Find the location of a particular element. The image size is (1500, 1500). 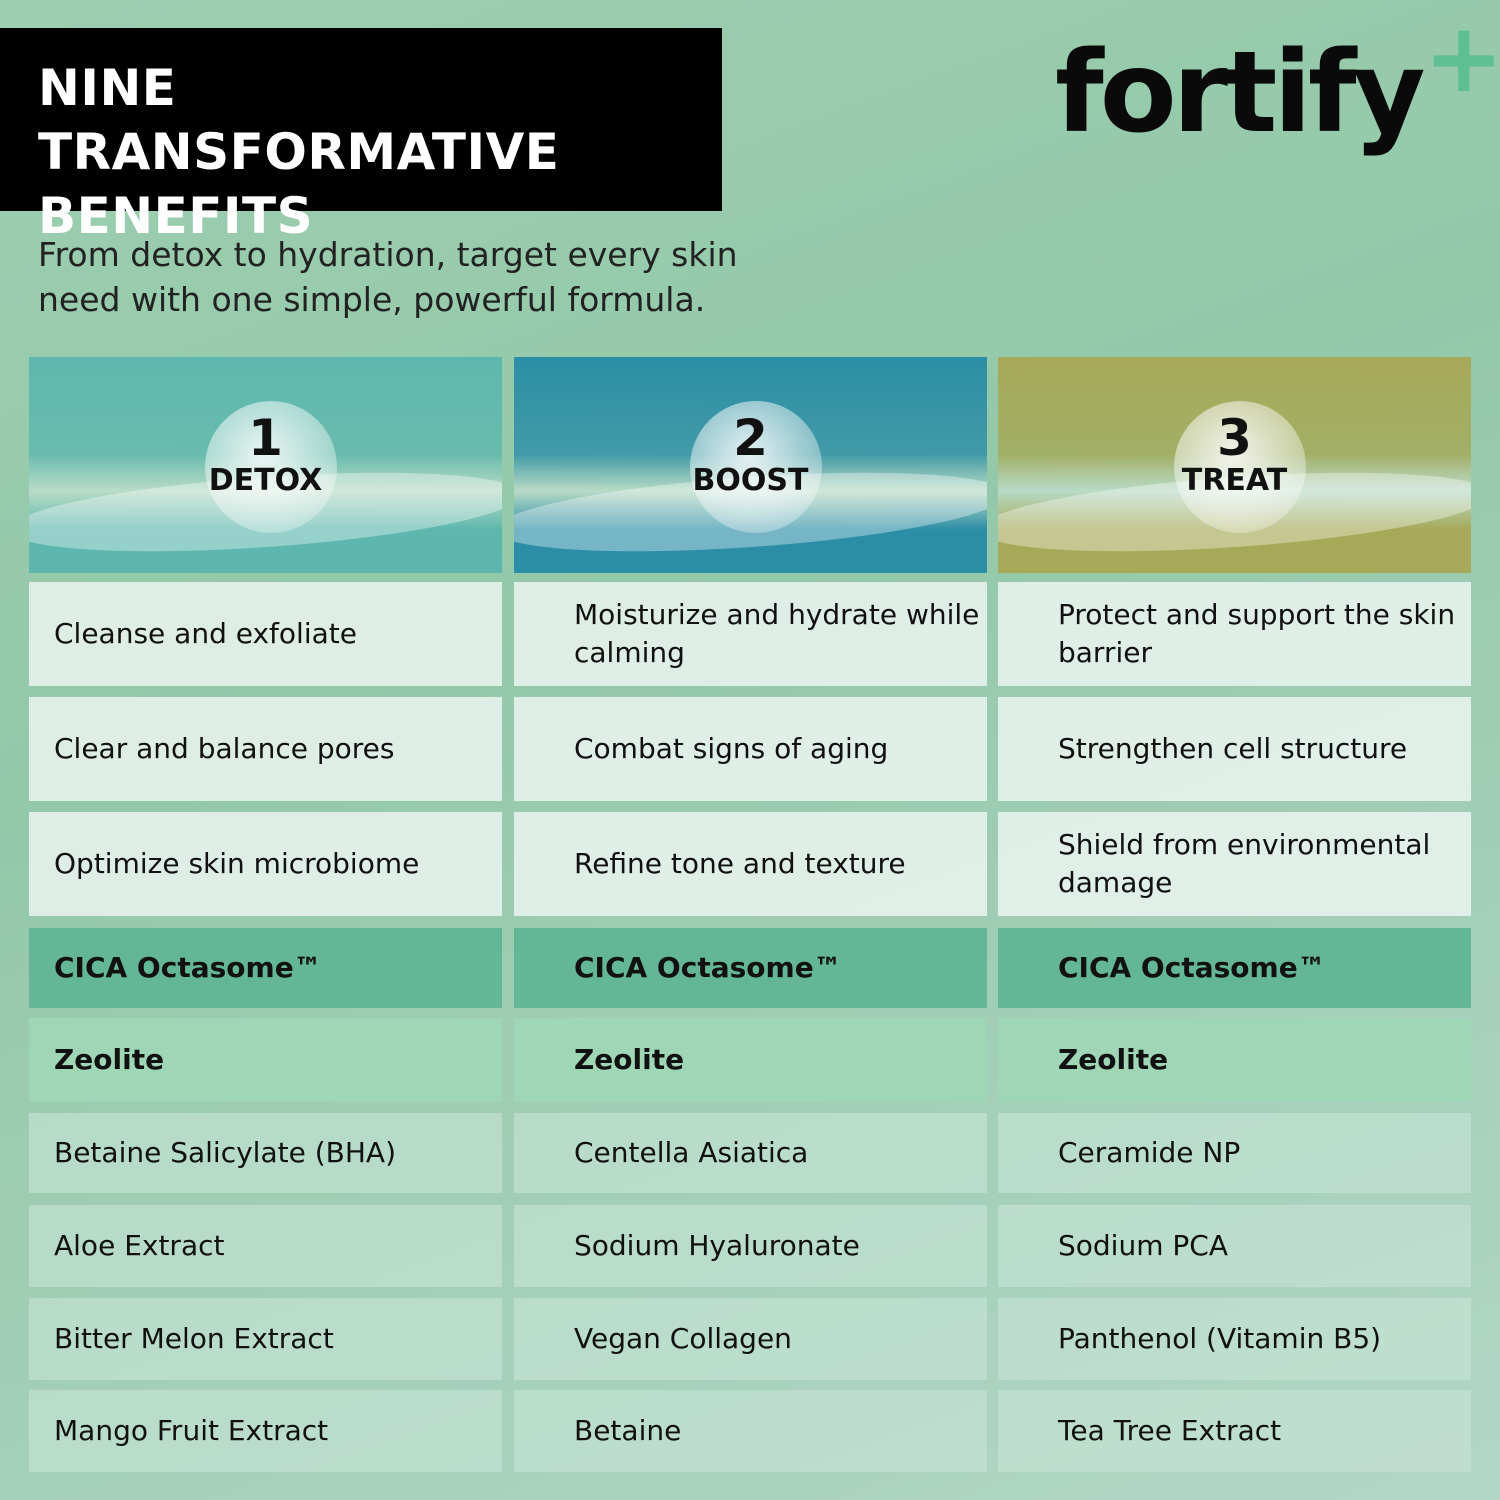

benefit-cell: Cleanse and exfoliate is located at coordinates (265, 634).